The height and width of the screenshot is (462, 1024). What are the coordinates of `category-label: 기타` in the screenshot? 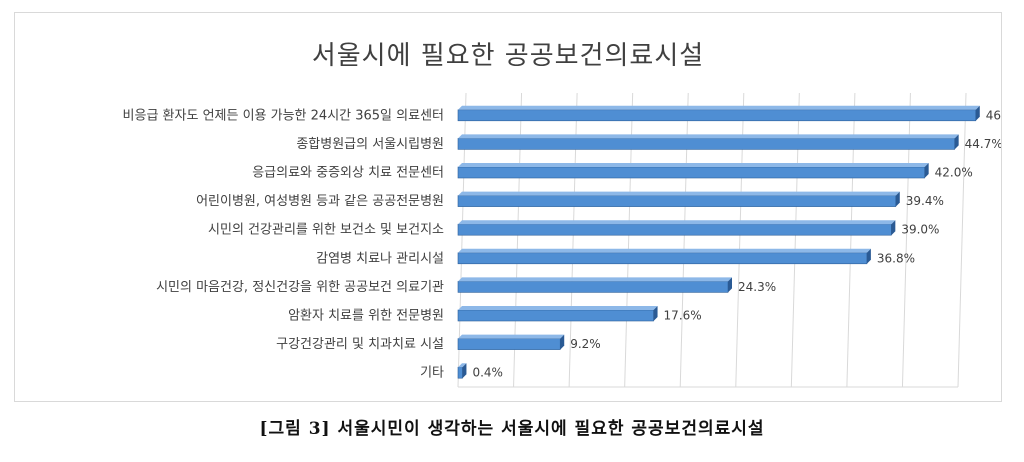 It's located at (432, 373).